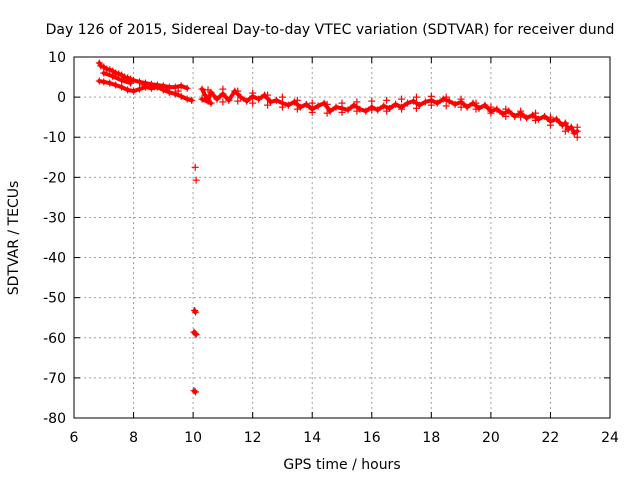 The image size is (640, 480). What do you see at coordinates (253, 438) in the screenshot?
I see `x-tick-label: 12` at bounding box center [253, 438].